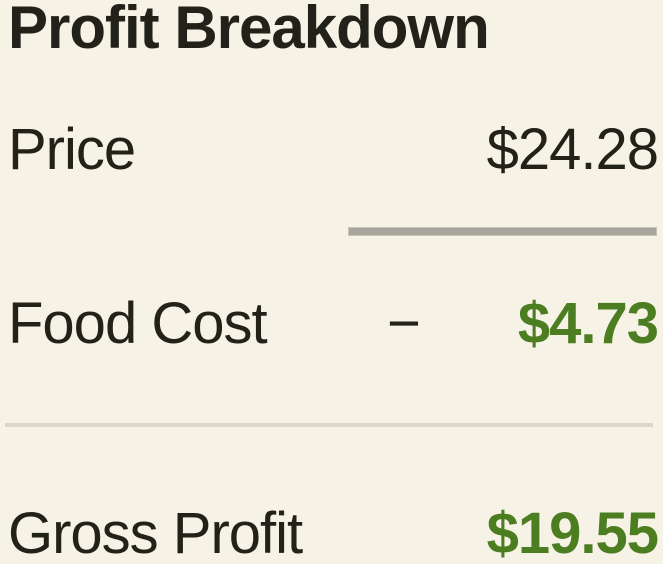 This screenshot has width=663, height=564. Describe the element at coordinates (502, 231) in the screenshot. I see `subtraction-rule-line` at that location.